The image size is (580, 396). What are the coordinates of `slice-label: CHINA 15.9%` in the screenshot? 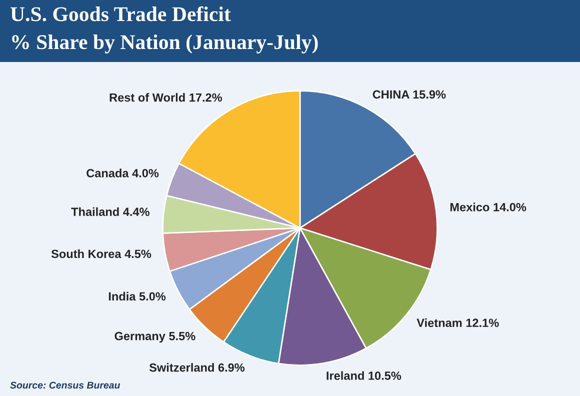 It's located at (409, 94).